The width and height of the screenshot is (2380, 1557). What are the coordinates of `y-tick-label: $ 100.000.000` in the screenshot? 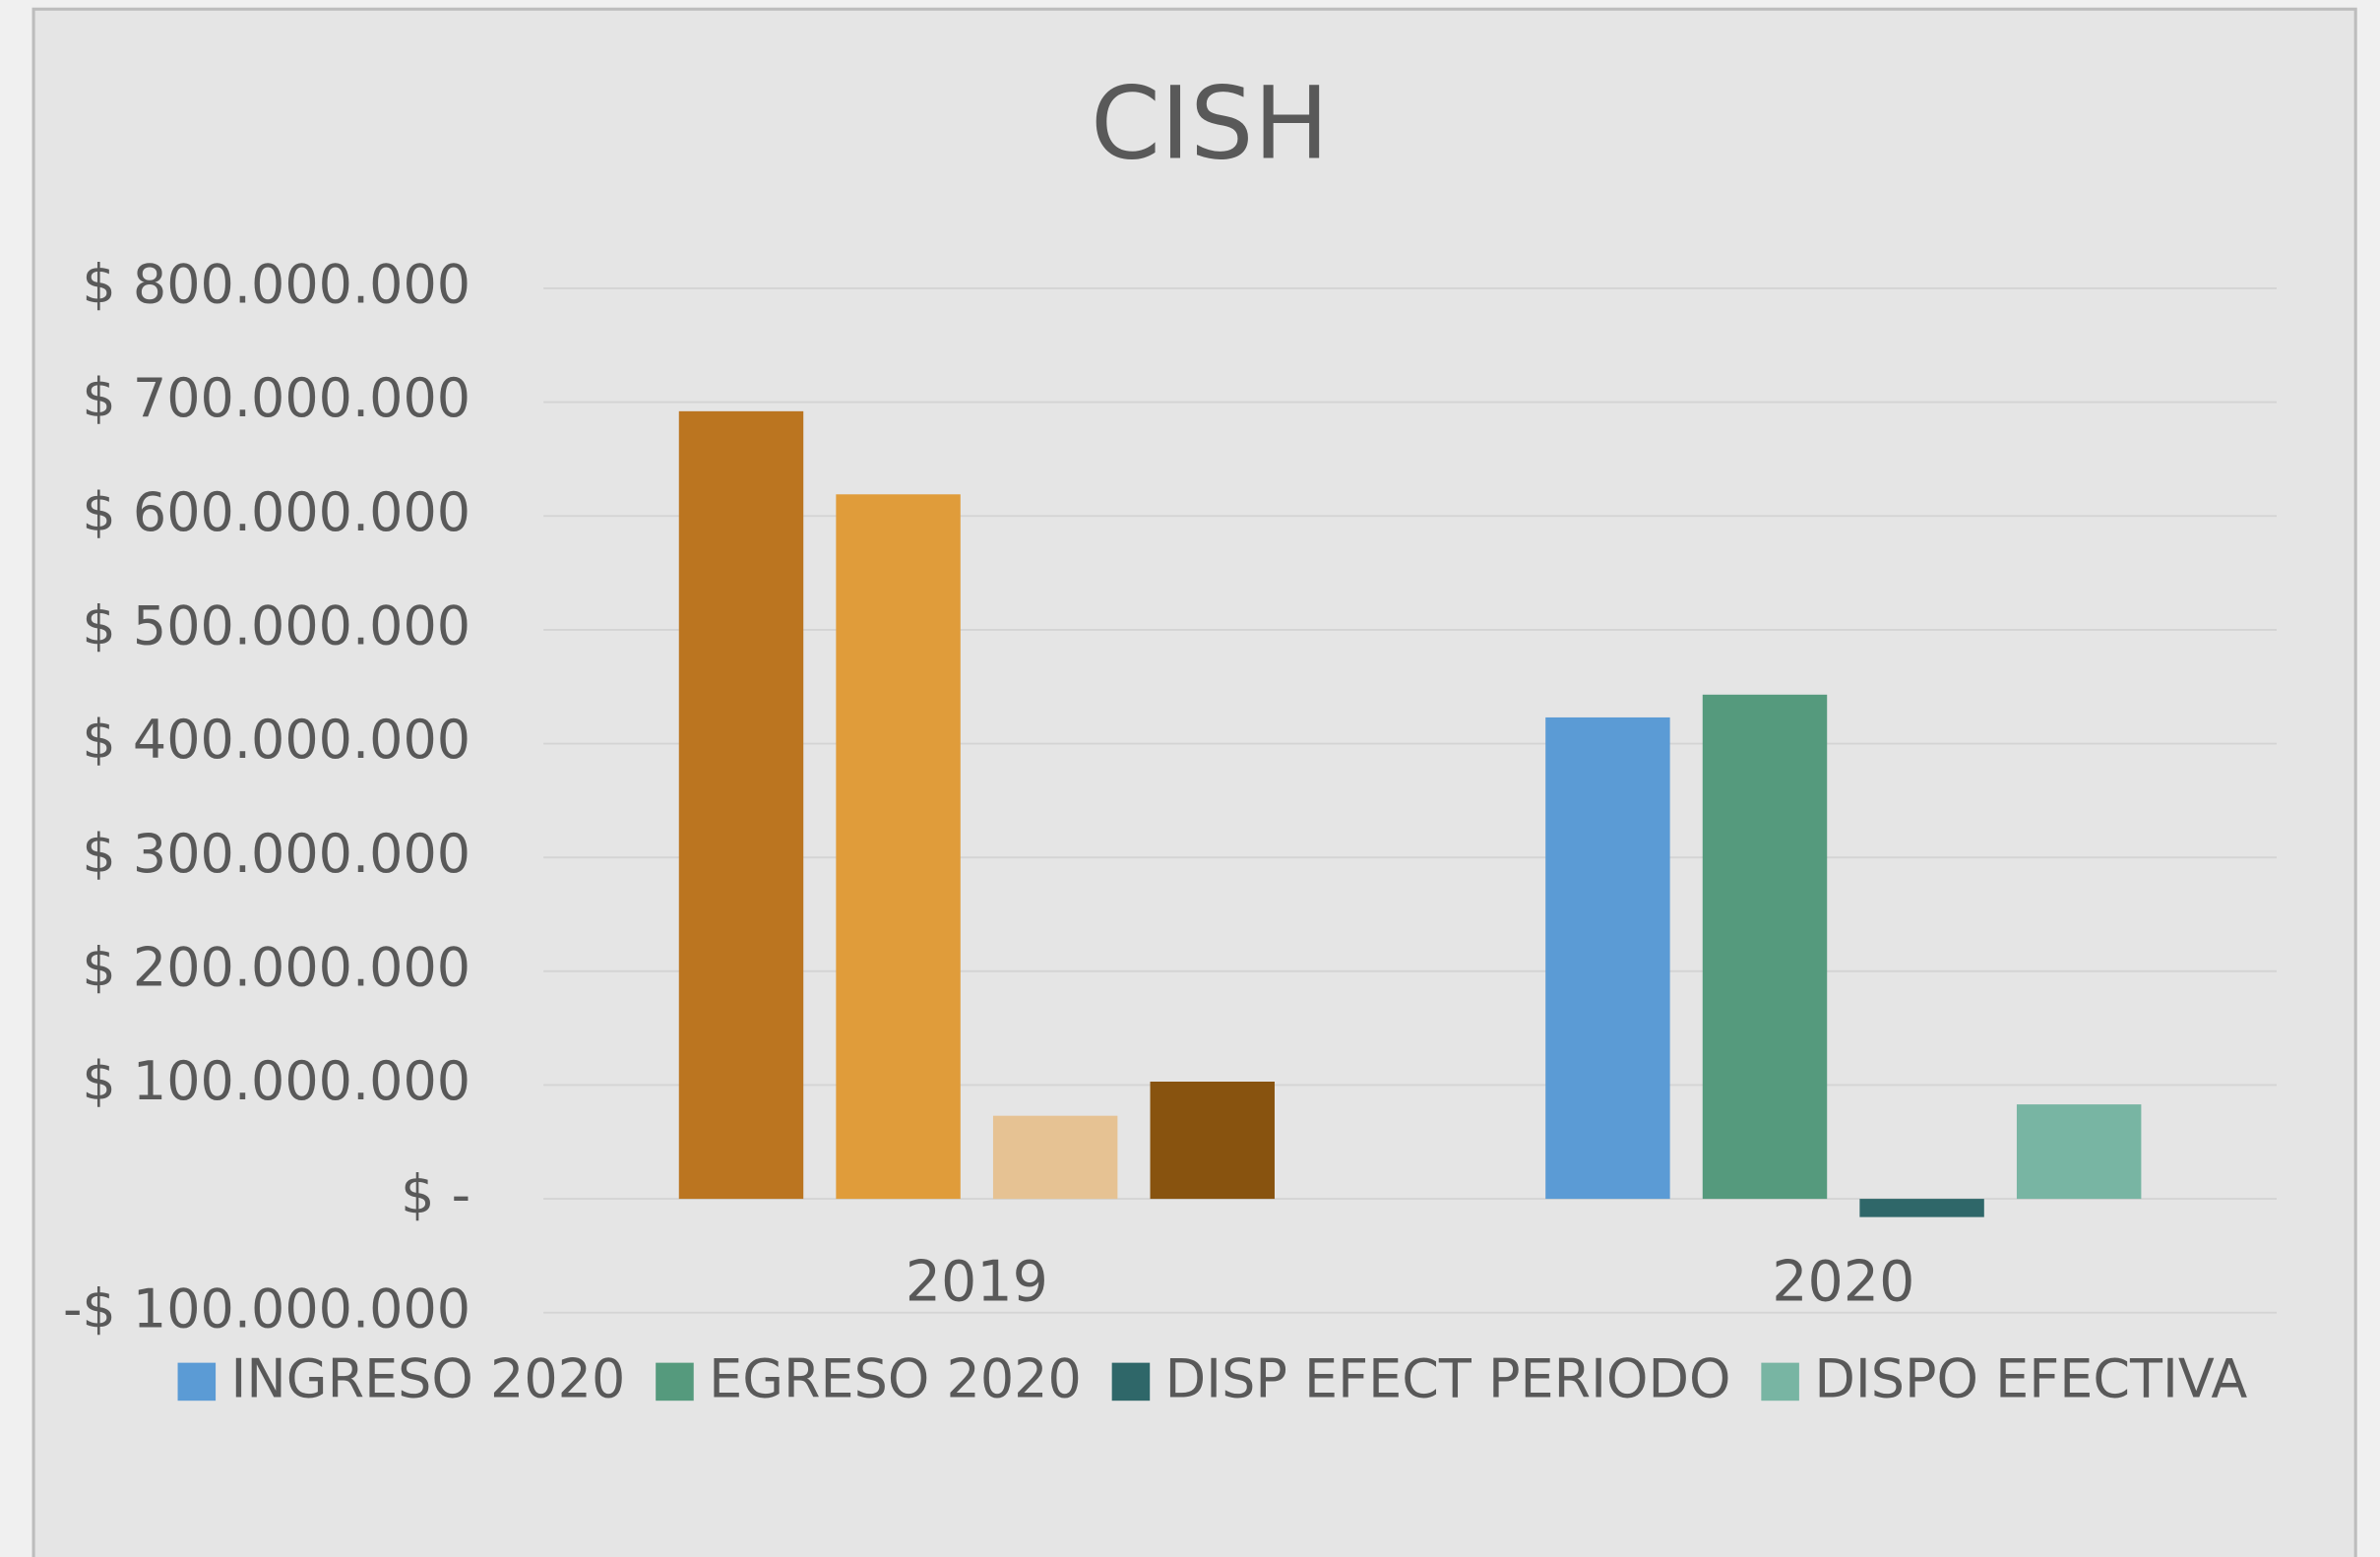 It's located at (276, 1081).